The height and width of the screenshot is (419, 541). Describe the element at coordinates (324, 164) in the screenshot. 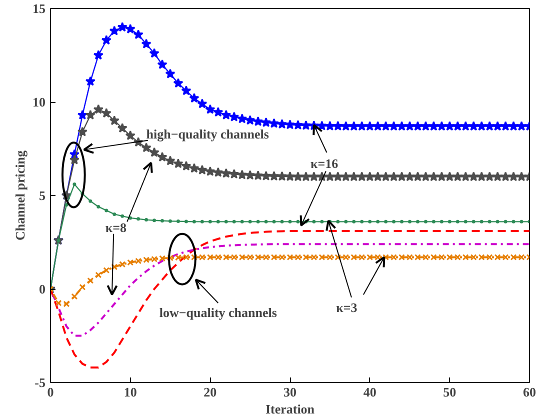

I see `annotation: κ=16` at that location.